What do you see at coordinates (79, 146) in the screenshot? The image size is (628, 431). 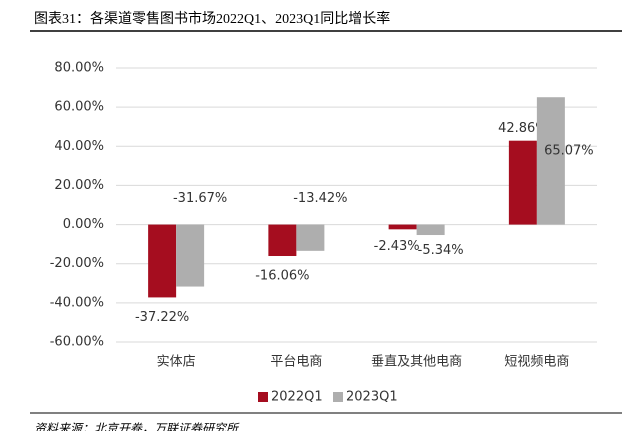 I see `y-tick-label: 40.00%` at bounding box center [79, 146].